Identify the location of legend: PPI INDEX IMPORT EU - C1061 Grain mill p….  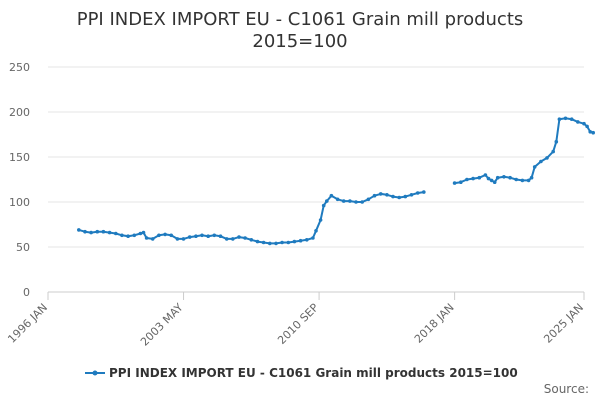
(301, 373).